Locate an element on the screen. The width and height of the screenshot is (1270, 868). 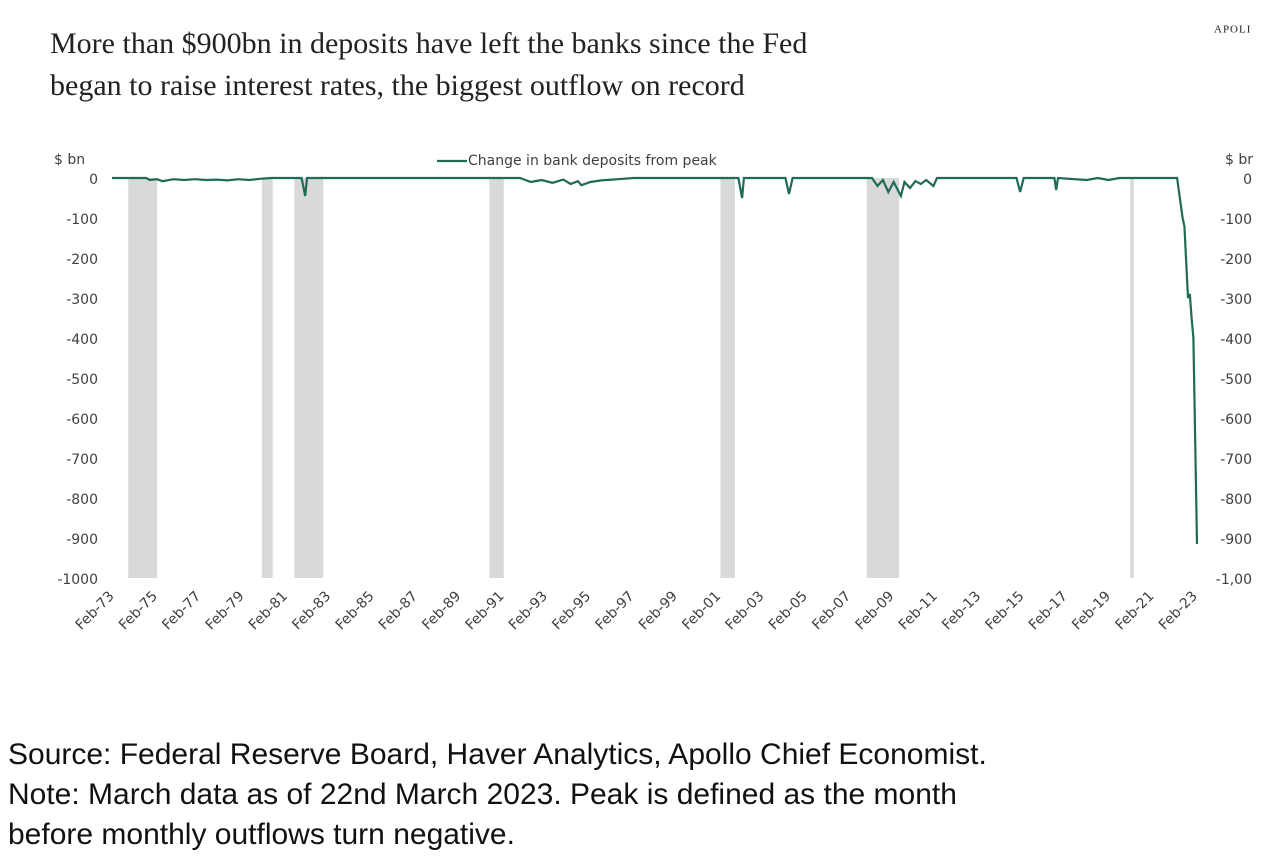
footnote-line: before monthly outflows turn negative. is located at coordinates (261, 834).